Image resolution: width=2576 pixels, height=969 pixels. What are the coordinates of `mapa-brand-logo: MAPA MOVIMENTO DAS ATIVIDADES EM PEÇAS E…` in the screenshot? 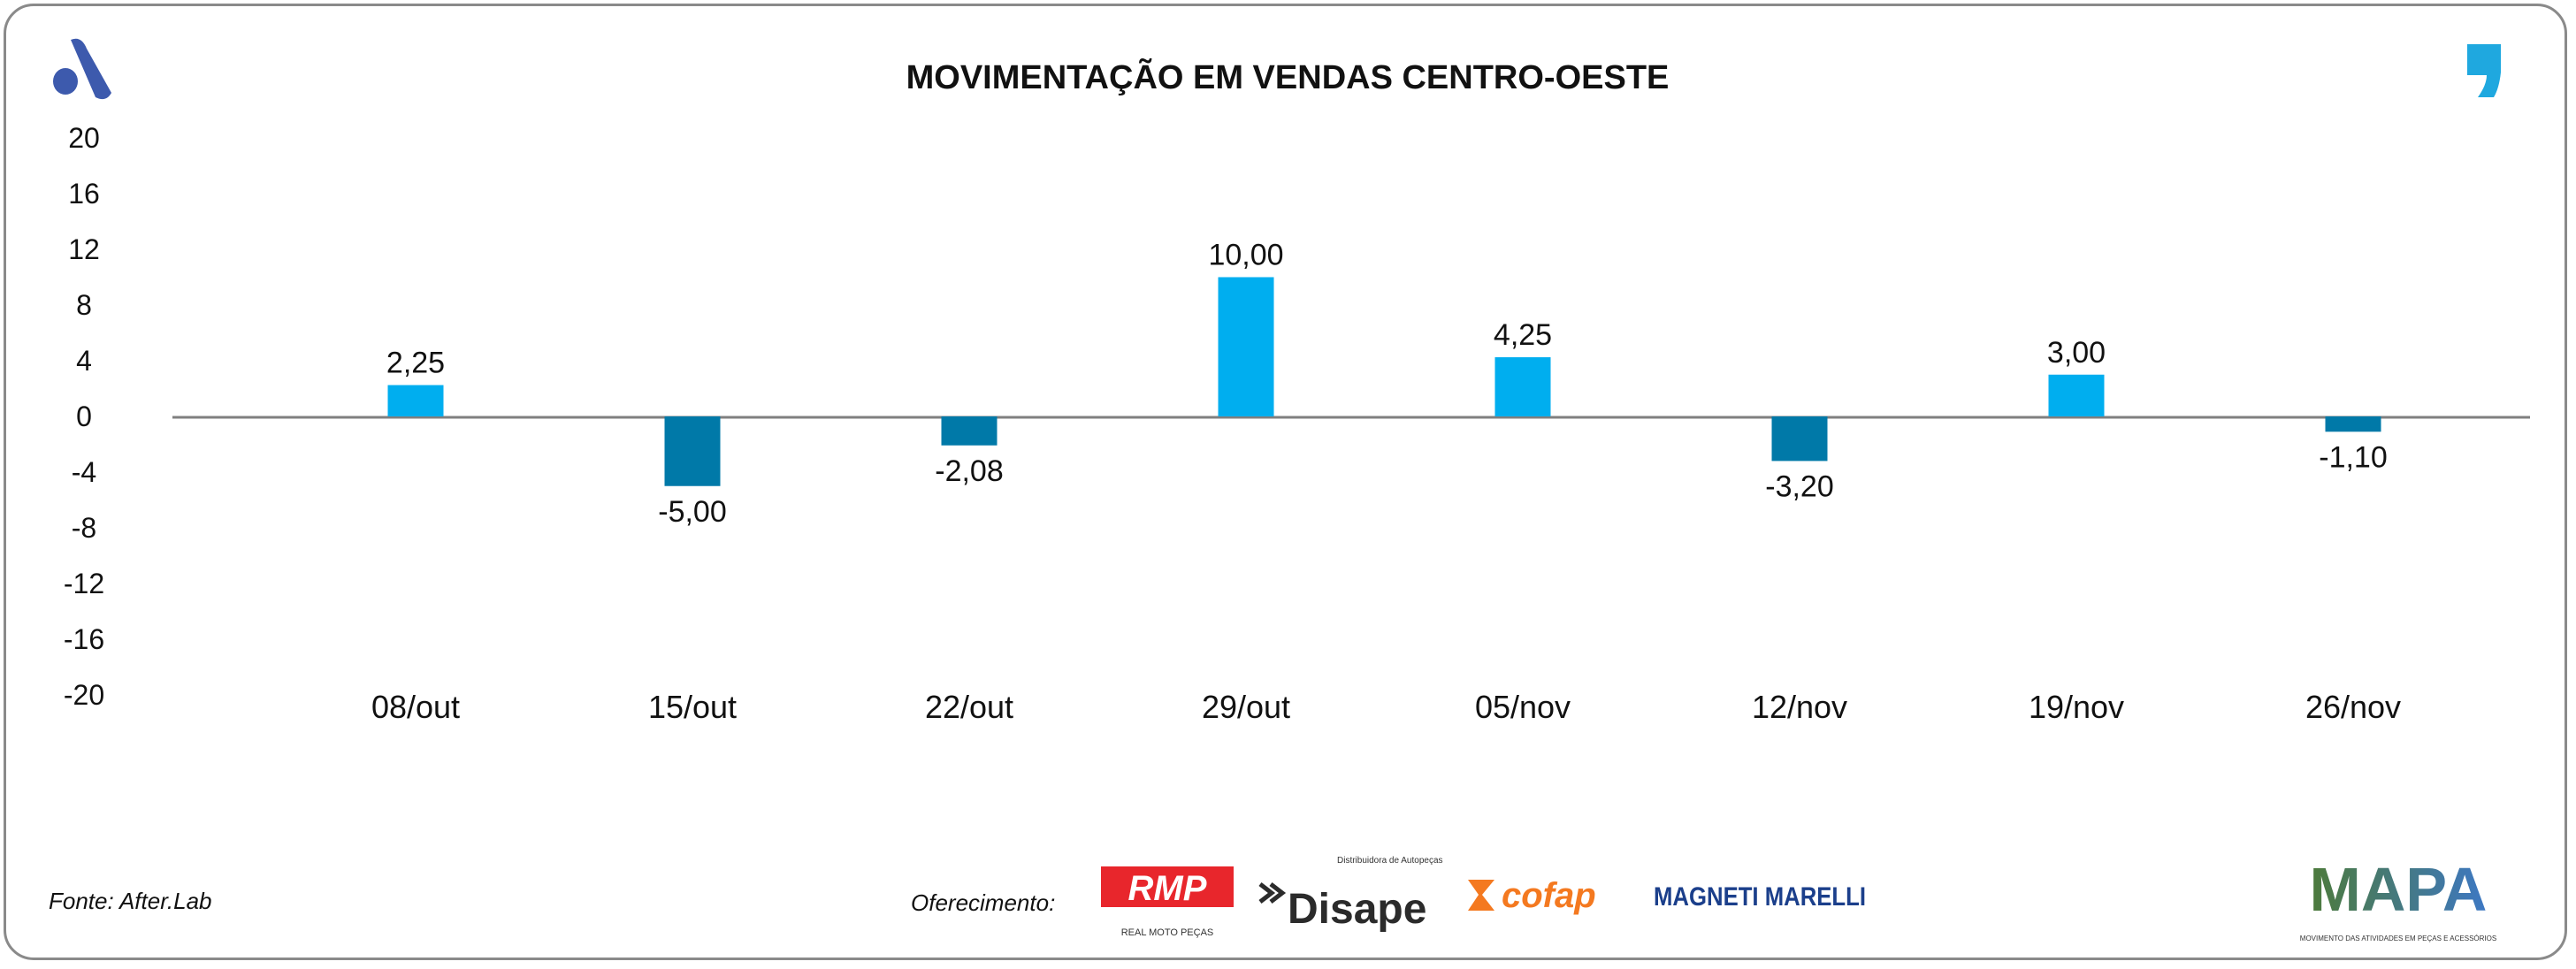 It's located at (2398, 899).